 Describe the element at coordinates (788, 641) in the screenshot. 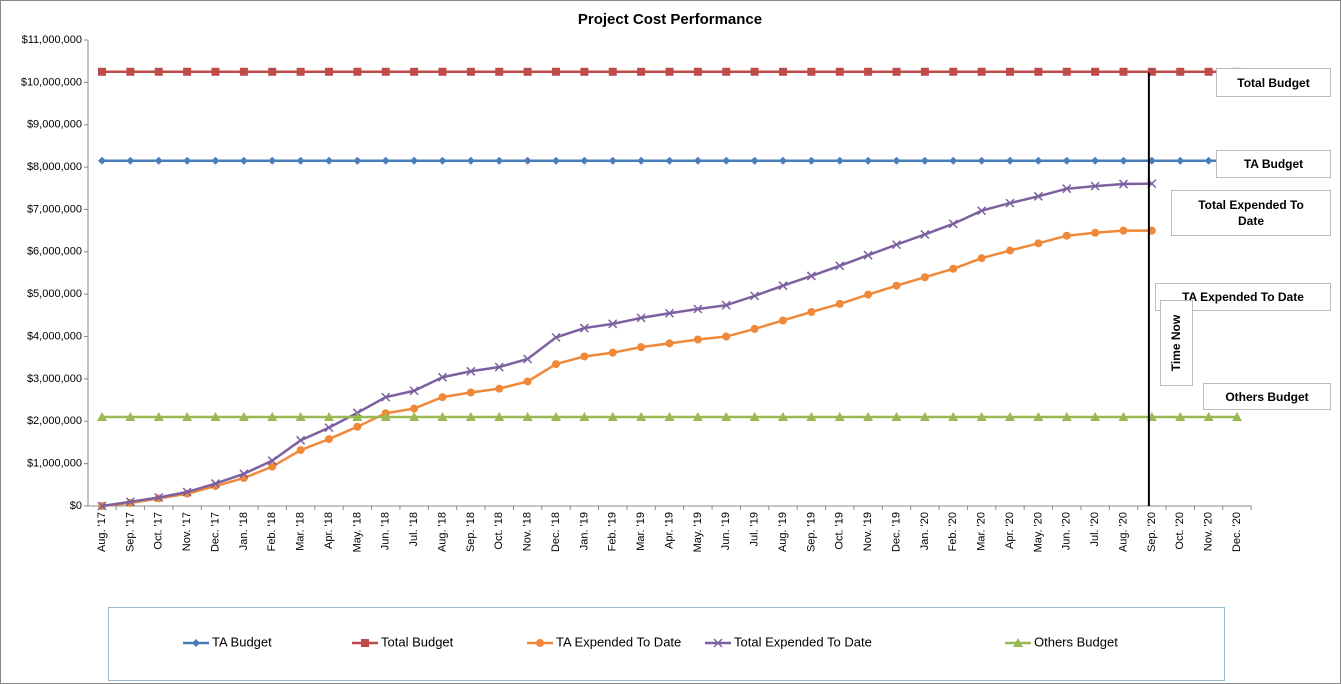

I see `legend-item: Total Expended To Date` at that location.